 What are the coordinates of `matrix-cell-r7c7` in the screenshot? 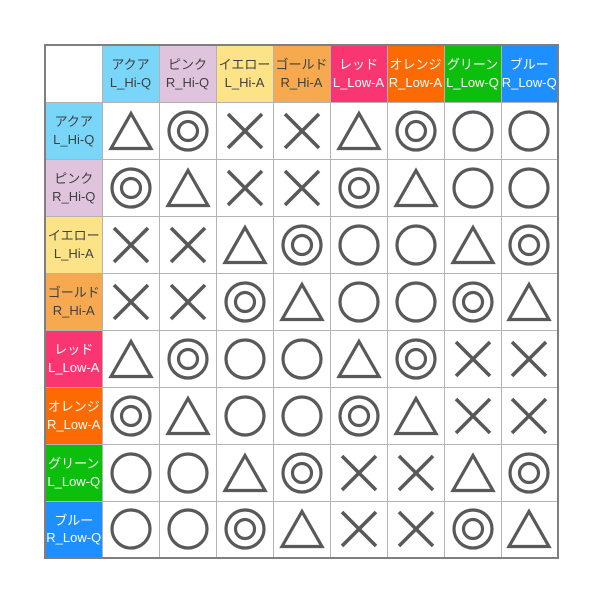 It's located at (472, 472).